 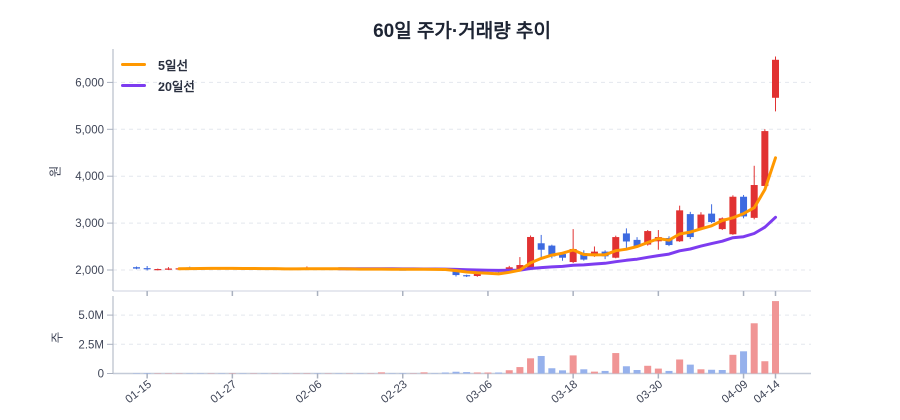 What do you see at coordinates (767, 392) in the screenshot?
I see `x-tick-label: 04-14` at bounding box center [767, 392].